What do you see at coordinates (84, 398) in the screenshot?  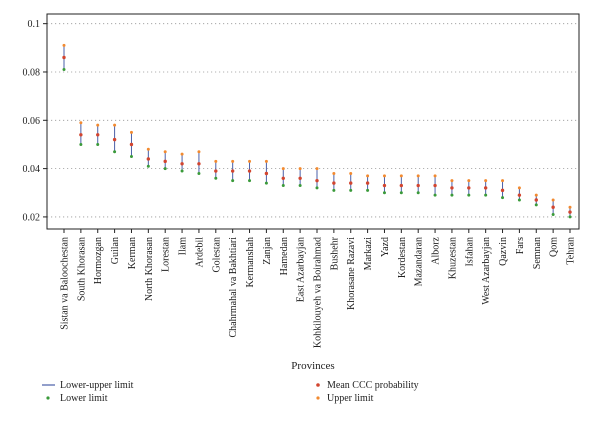 I see `legend-label-lower: Lower limit` at bounding box center [84, 398].